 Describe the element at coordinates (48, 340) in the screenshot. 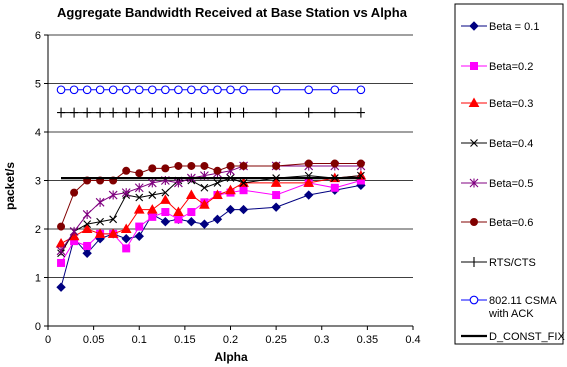

I see `x-tick-label: 0` at that location.